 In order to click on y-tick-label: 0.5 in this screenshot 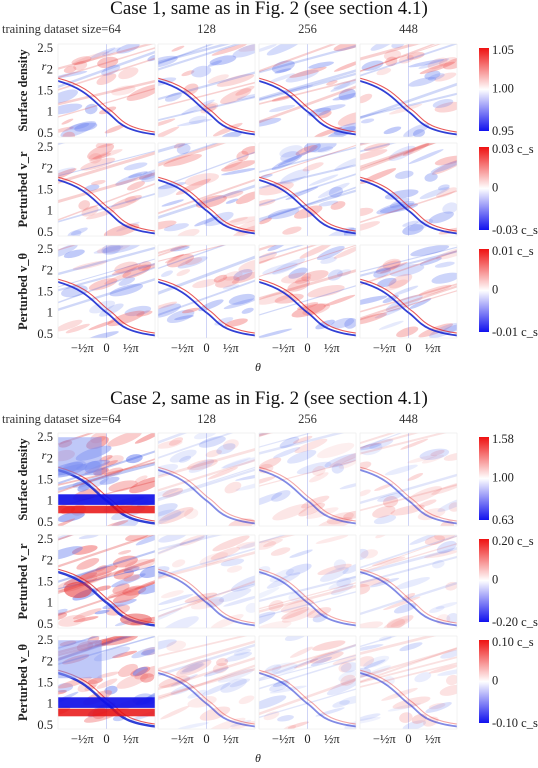, I will do `click(45, 624)`.